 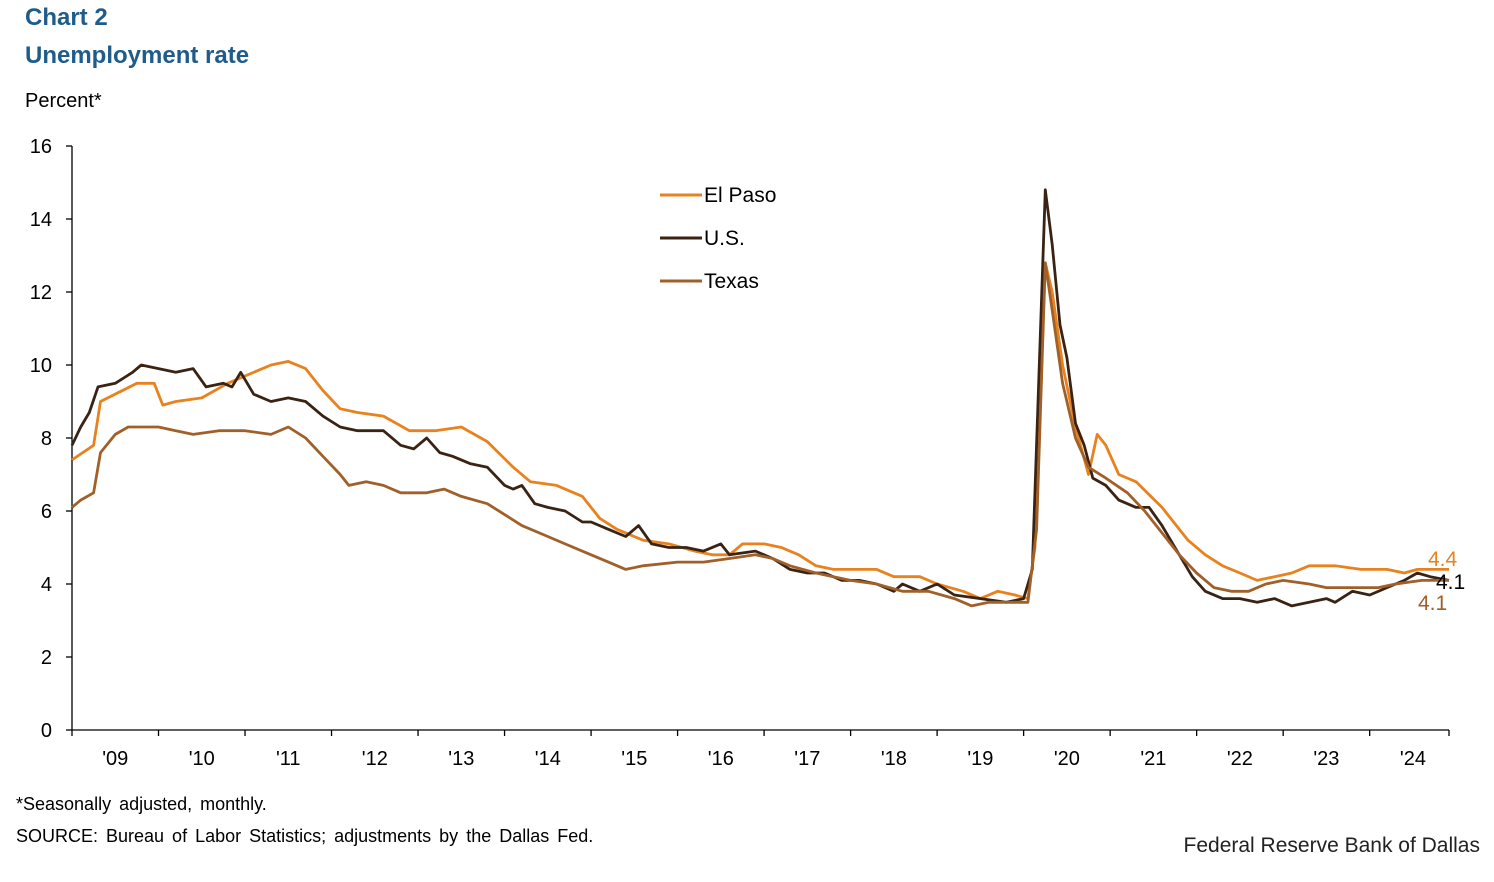 I want to click on footnote: *Seasonally adjusted, monthly., so click(x=141, y=804).